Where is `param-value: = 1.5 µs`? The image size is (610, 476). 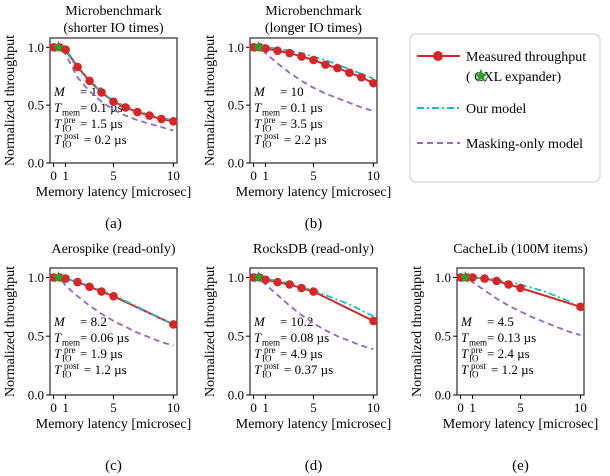 param-value: = 1.5 µs is located at coordinates (101, 123).